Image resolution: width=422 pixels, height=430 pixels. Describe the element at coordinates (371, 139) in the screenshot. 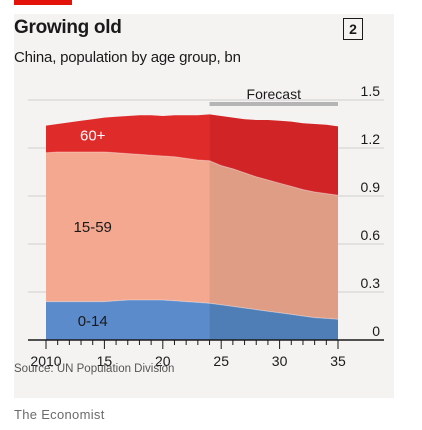

I see `y-tick-label-4: 1.2` at that location.